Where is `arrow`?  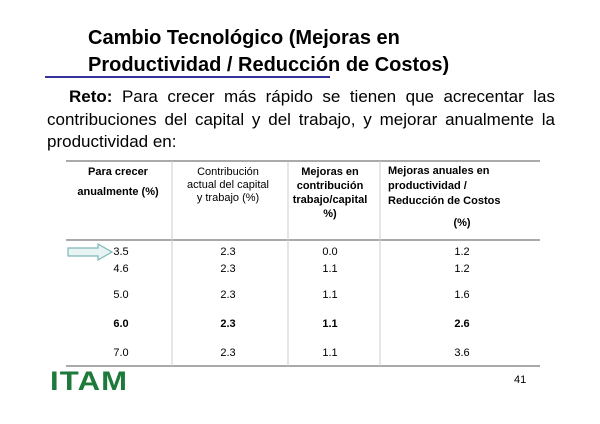
arrow is located at coordinates (90, 252).